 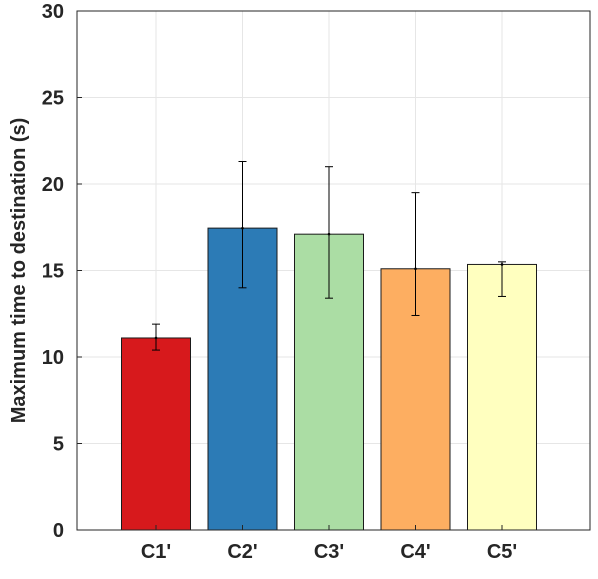 I want to click on y-axis-ticks: 0 5 10 15 20 25 30, so click(x=62, y=271).